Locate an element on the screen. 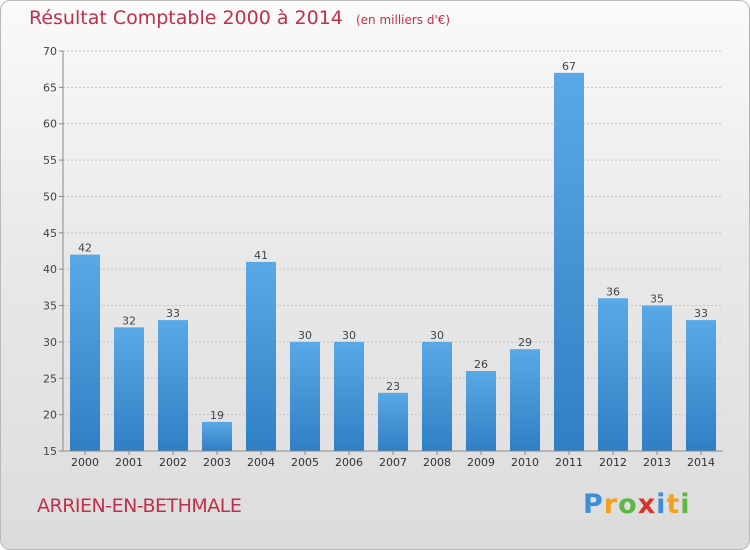 This screenshot has width=750, height=550. y-tick-label: 40 is located at coordinates (50, 269).